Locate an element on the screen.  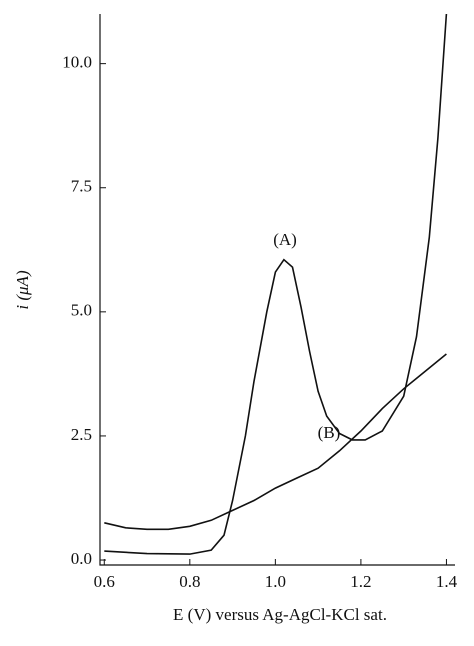
y-tick-label: 5.0 is located at coordinates (81, 310).